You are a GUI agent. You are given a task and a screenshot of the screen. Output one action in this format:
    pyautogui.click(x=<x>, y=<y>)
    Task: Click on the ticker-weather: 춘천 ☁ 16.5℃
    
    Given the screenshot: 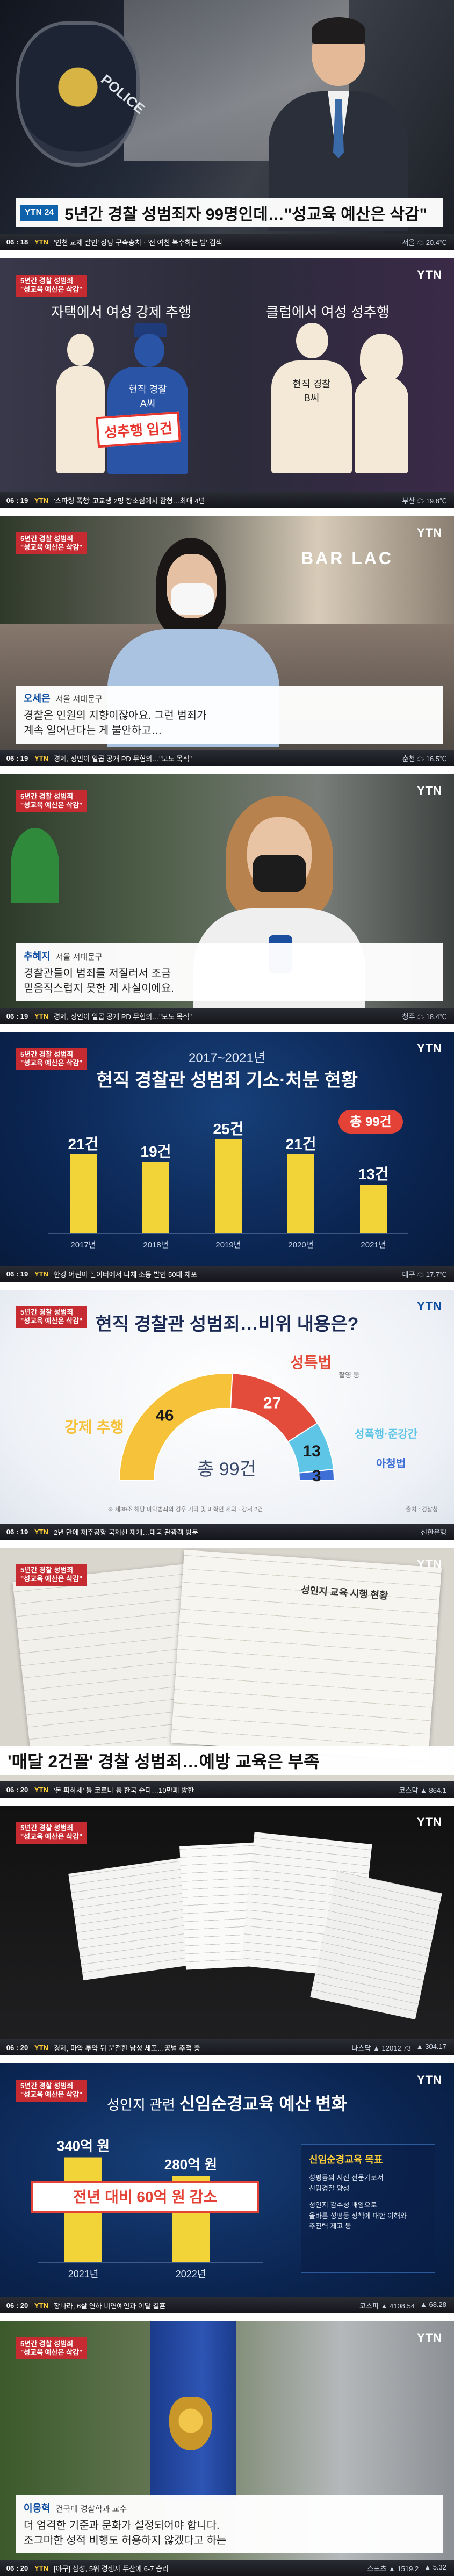 What is the action you would take?
    pyautogui.click(x=424, y=759)
    